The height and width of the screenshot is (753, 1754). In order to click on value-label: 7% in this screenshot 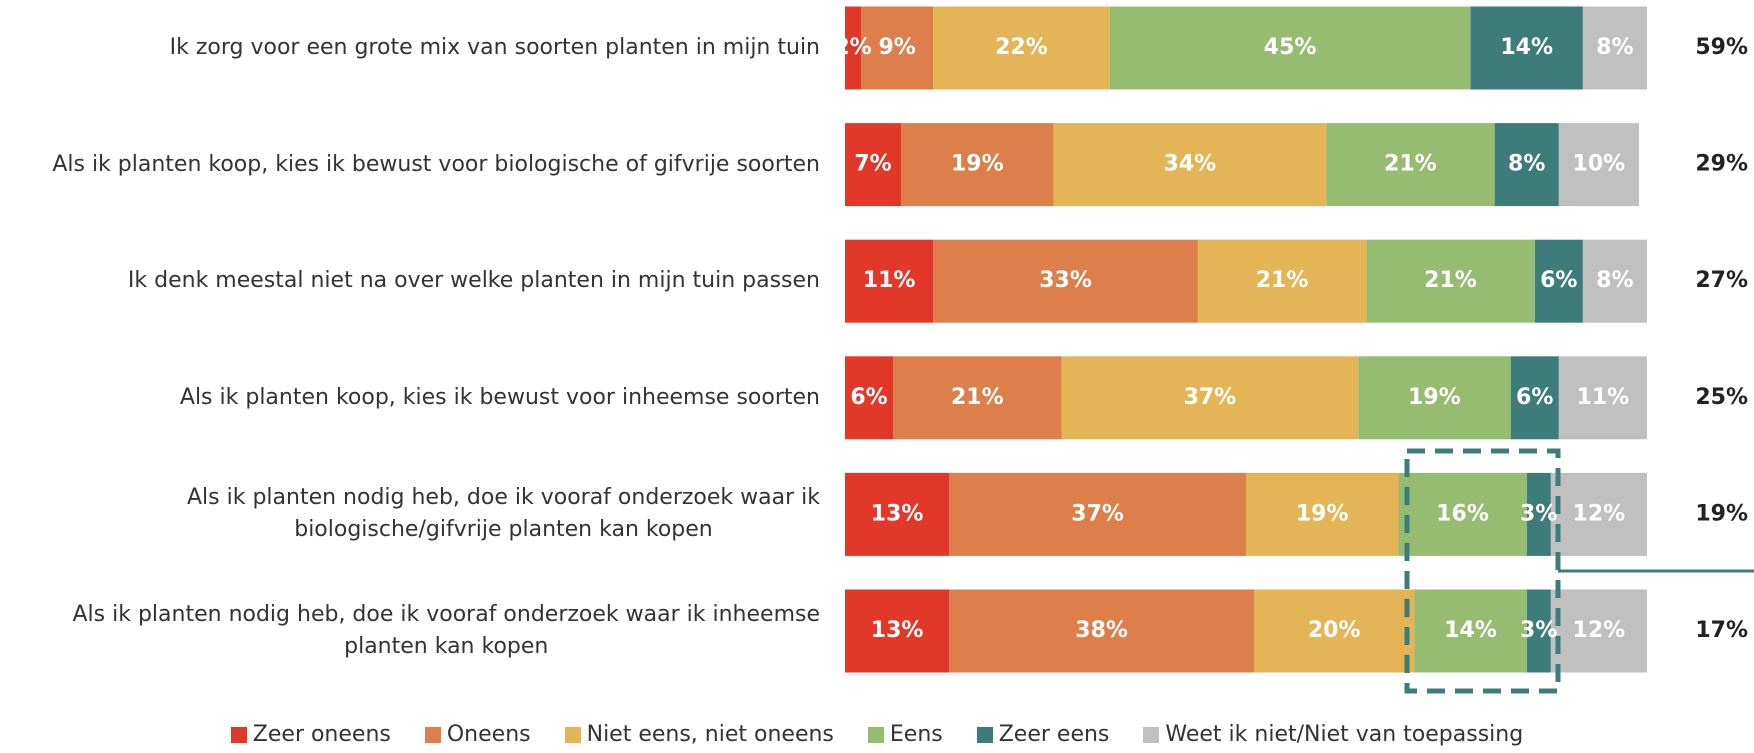, I will do `click(872, 164)`.